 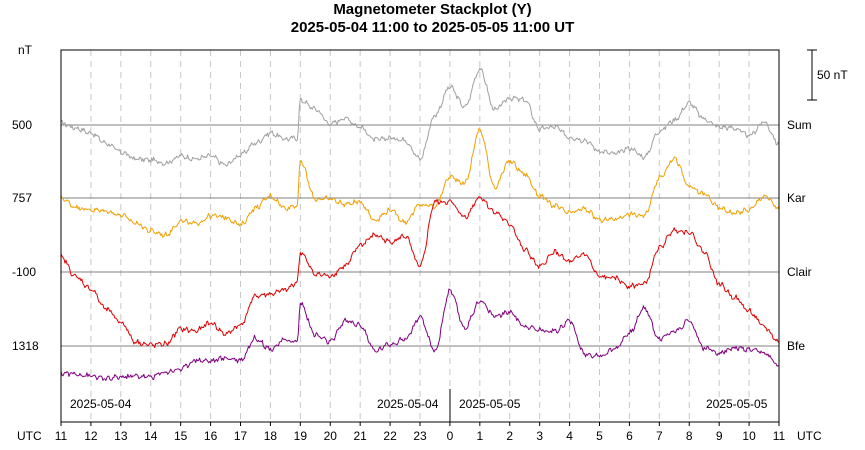 What do you see at coordinates (799, 235) in the screenshot?
I see `station-labels: Sum Kar Clair Bfe` at bounding box center [799, 235].